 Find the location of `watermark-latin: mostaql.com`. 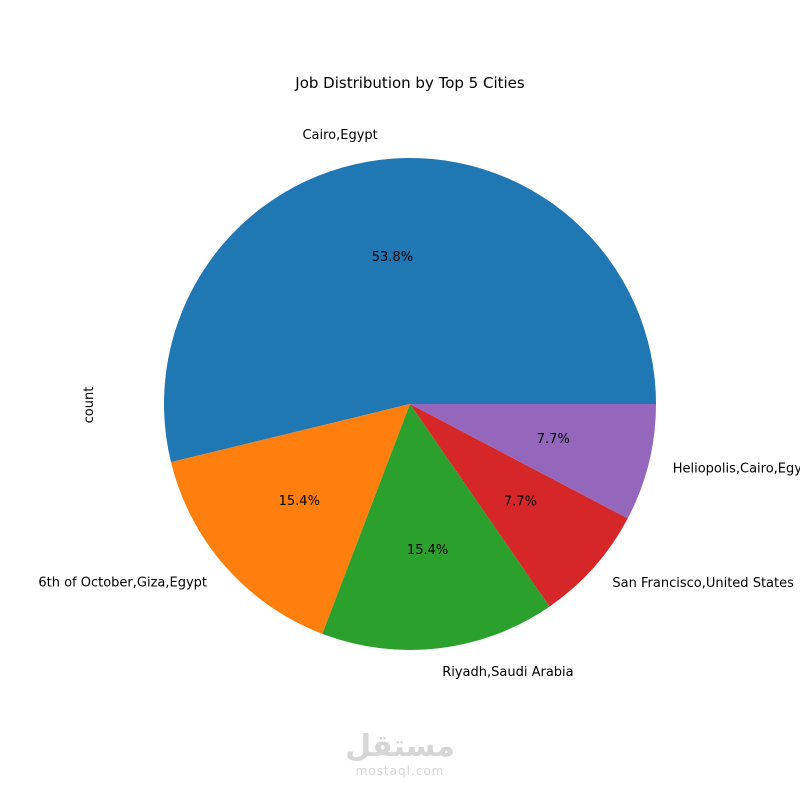

watermark-latin: mostaql.com is located at coordinates (400, 771).